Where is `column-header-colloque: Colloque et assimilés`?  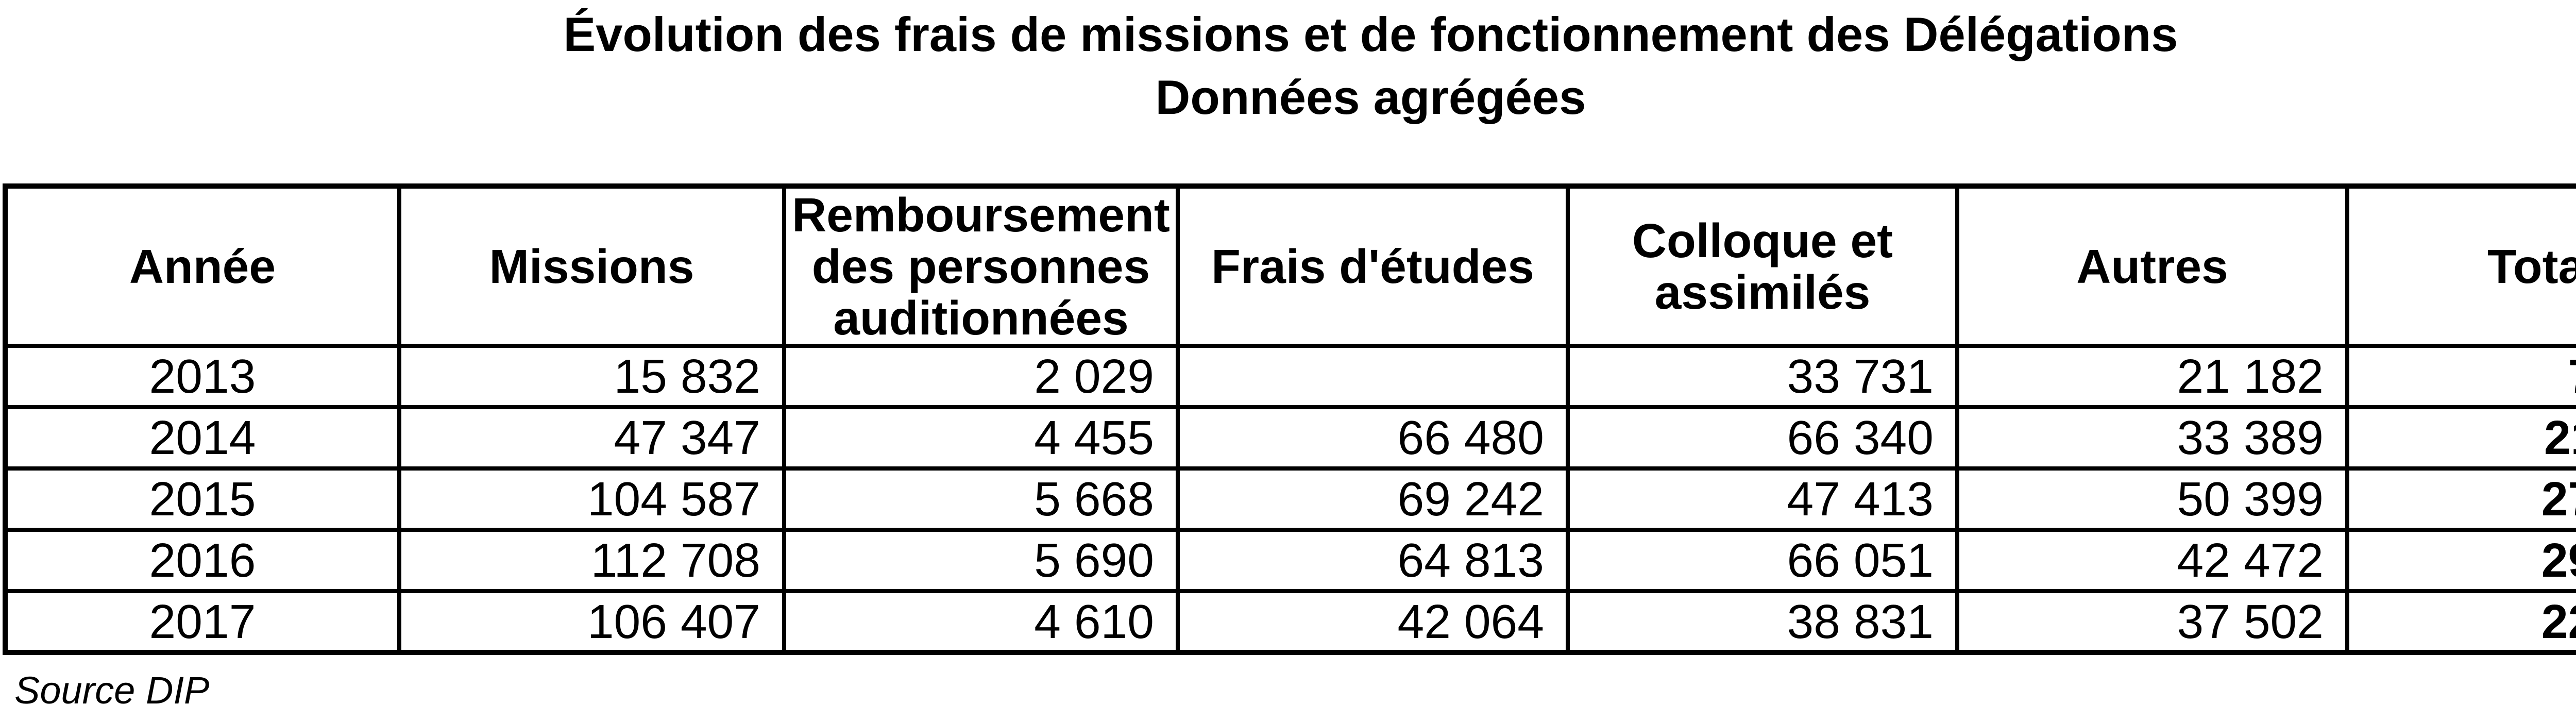
column-header-colloque: Colloque et assimilés is located at coordinates (1762, 266).